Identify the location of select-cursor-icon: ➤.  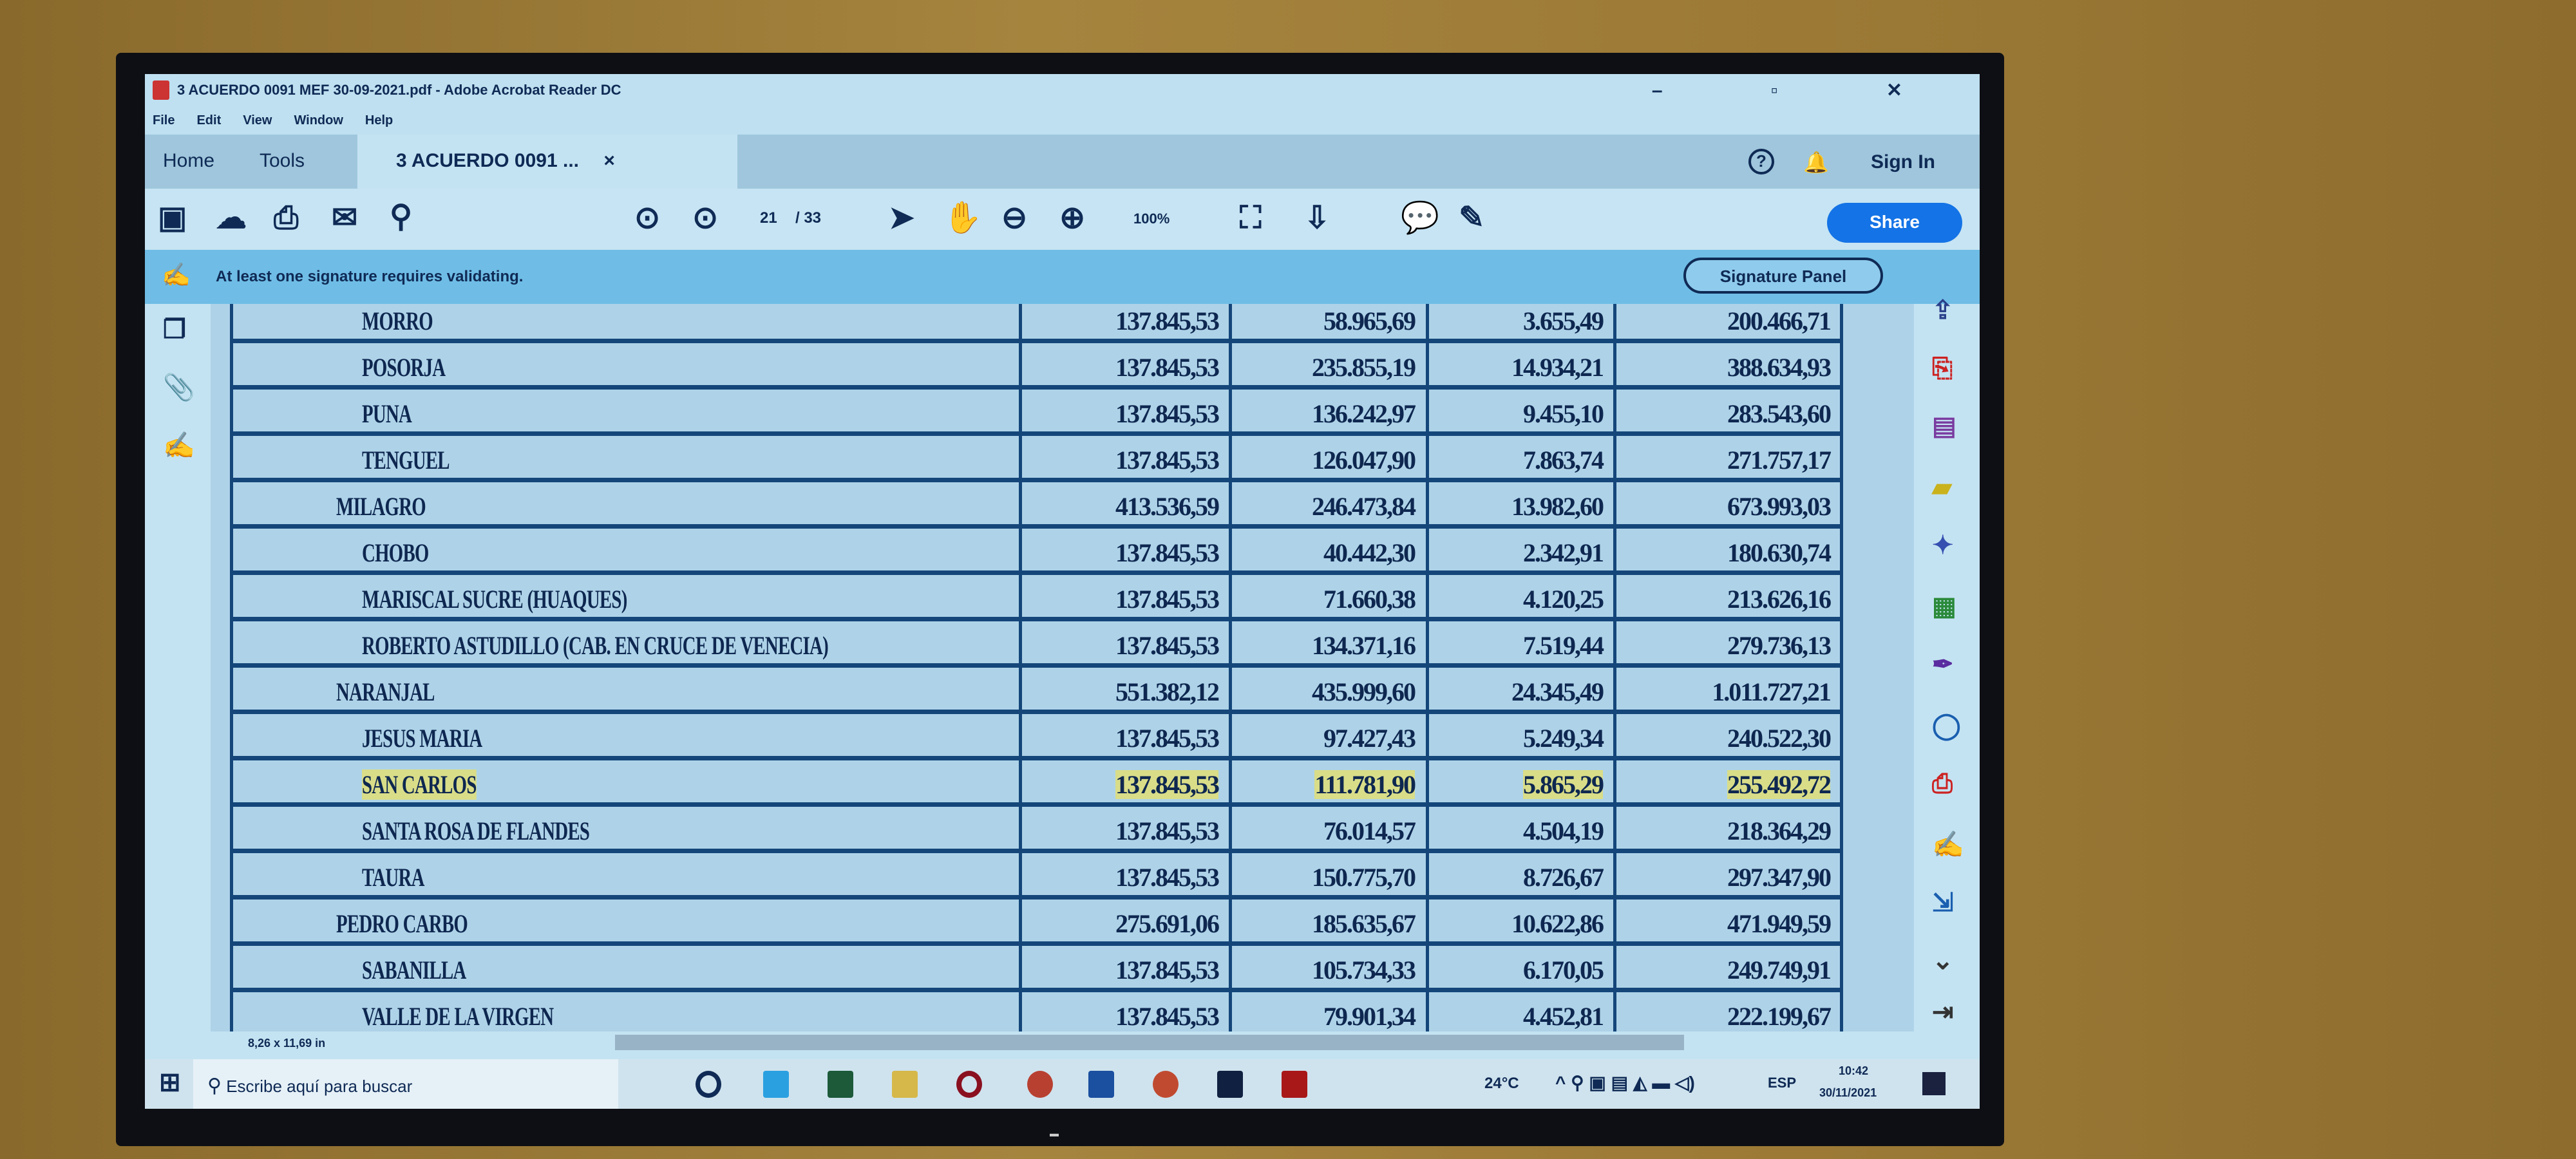
(902, 218).